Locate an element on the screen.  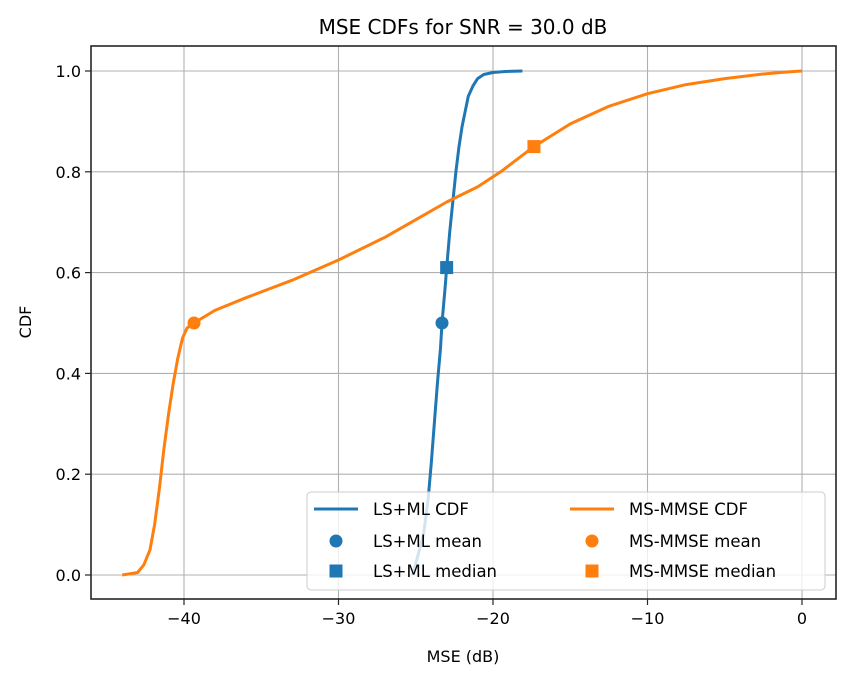
legend-item-ls-ml-cdf: LS+ML CDF is located at coordinates (391, 509).